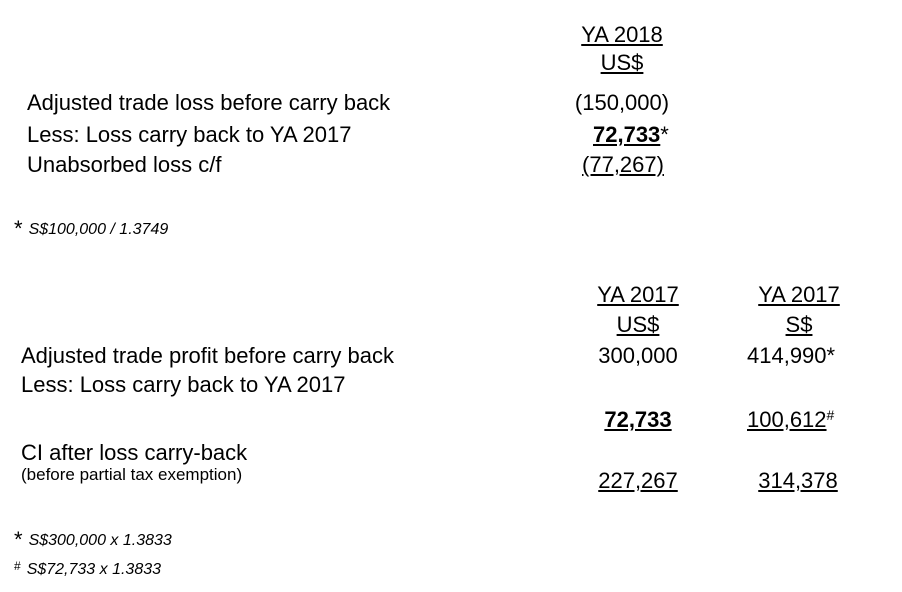  What do you see at coordinates (209, 102) in the screenshot?
I see `table1-row-label: Adjusted trade loss before carry back` at bounding box center [209, 102].